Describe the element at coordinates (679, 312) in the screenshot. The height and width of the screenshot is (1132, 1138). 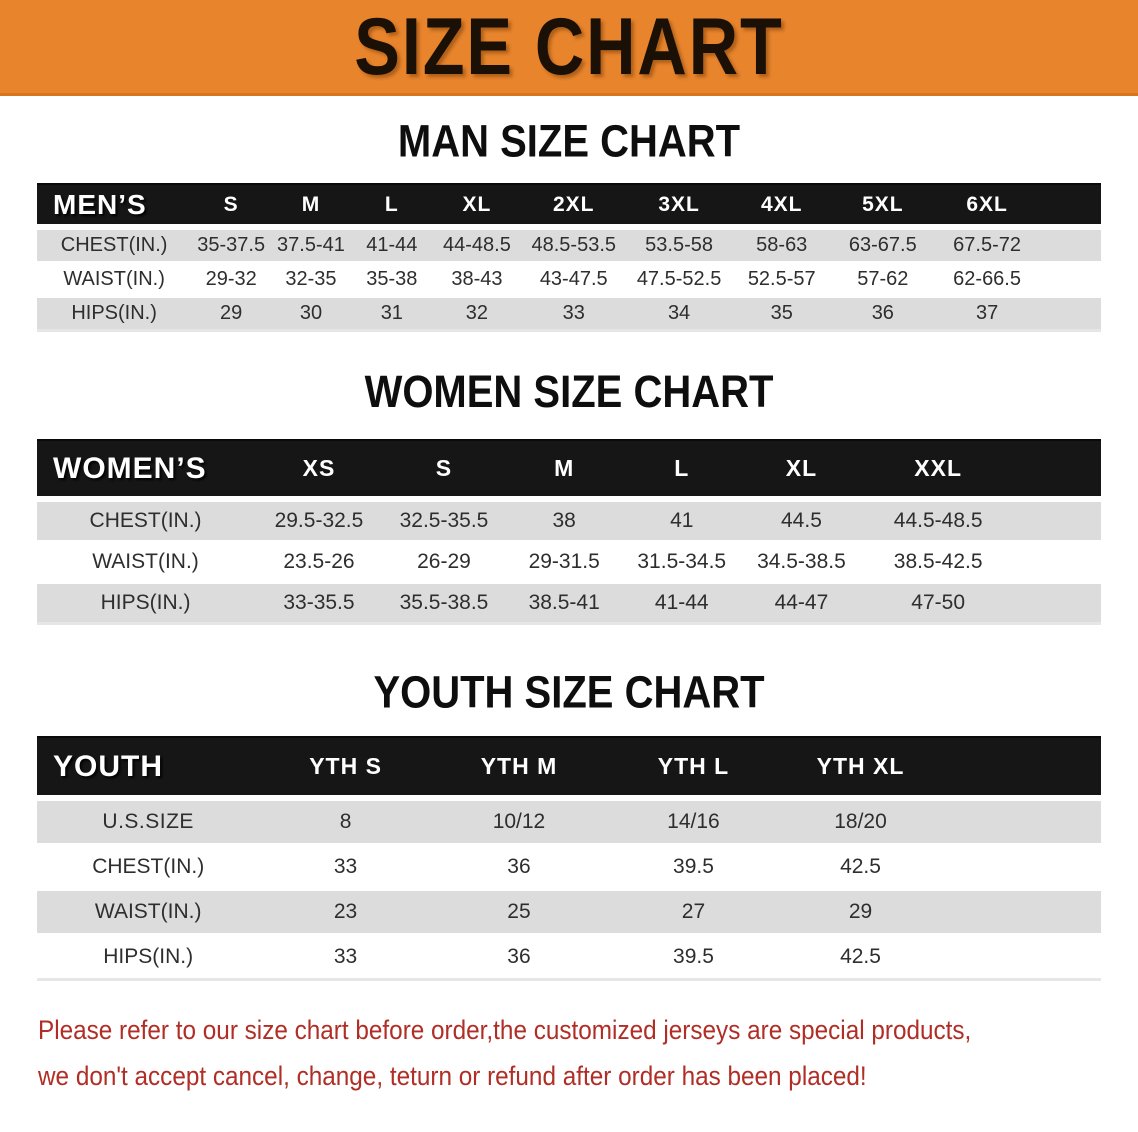
I see `size-value: 34` at that location.